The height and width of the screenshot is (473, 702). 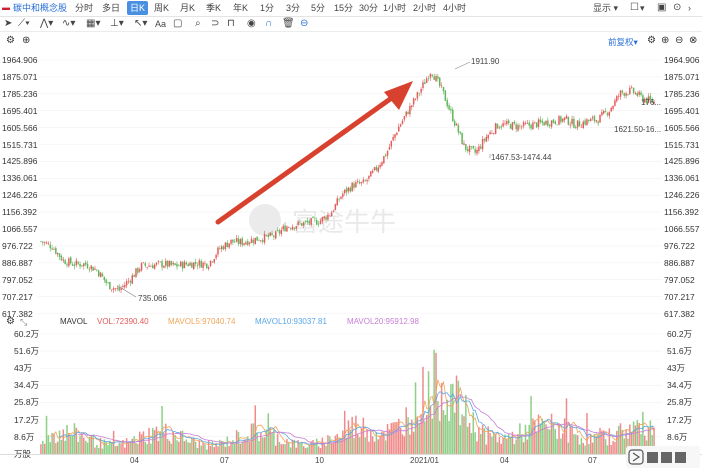 What do you see at coordinates (689, 8) in the screenshot?
I see `more-icon: ›` at bounding box center [689, 8].